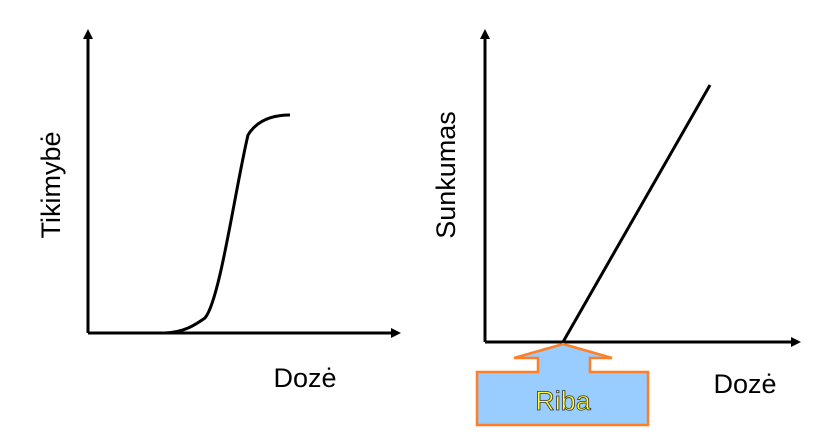 The image size is (820, 437). I want to click on y-axis-label: Sunkumas, so click(446, 175).